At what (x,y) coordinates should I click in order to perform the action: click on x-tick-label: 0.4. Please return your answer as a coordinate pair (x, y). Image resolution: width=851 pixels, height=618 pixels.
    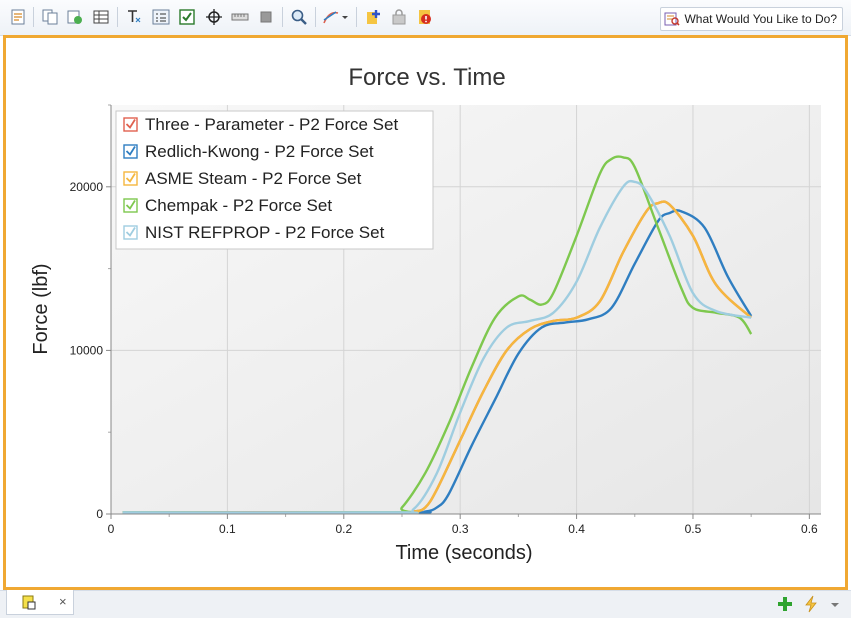
    Looking at the image, I should click on (576, 529).